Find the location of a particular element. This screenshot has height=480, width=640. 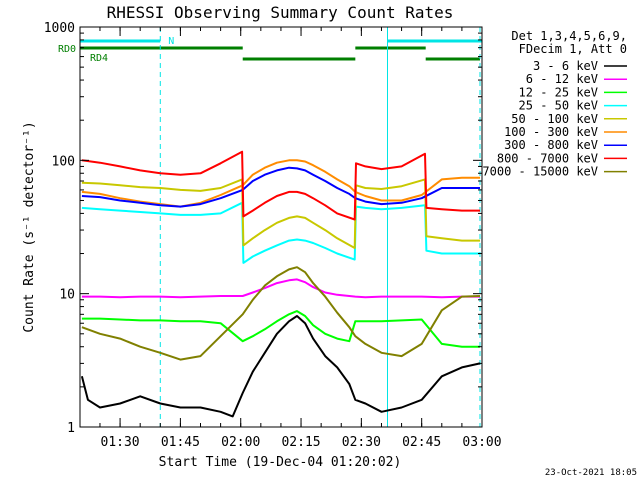

flag-label-n: N is located at coordinates (171, 41).